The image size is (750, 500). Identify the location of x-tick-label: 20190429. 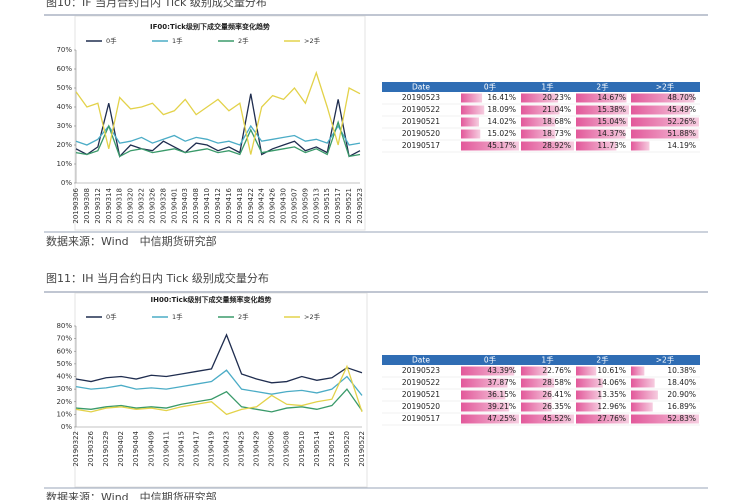
(257, 449).